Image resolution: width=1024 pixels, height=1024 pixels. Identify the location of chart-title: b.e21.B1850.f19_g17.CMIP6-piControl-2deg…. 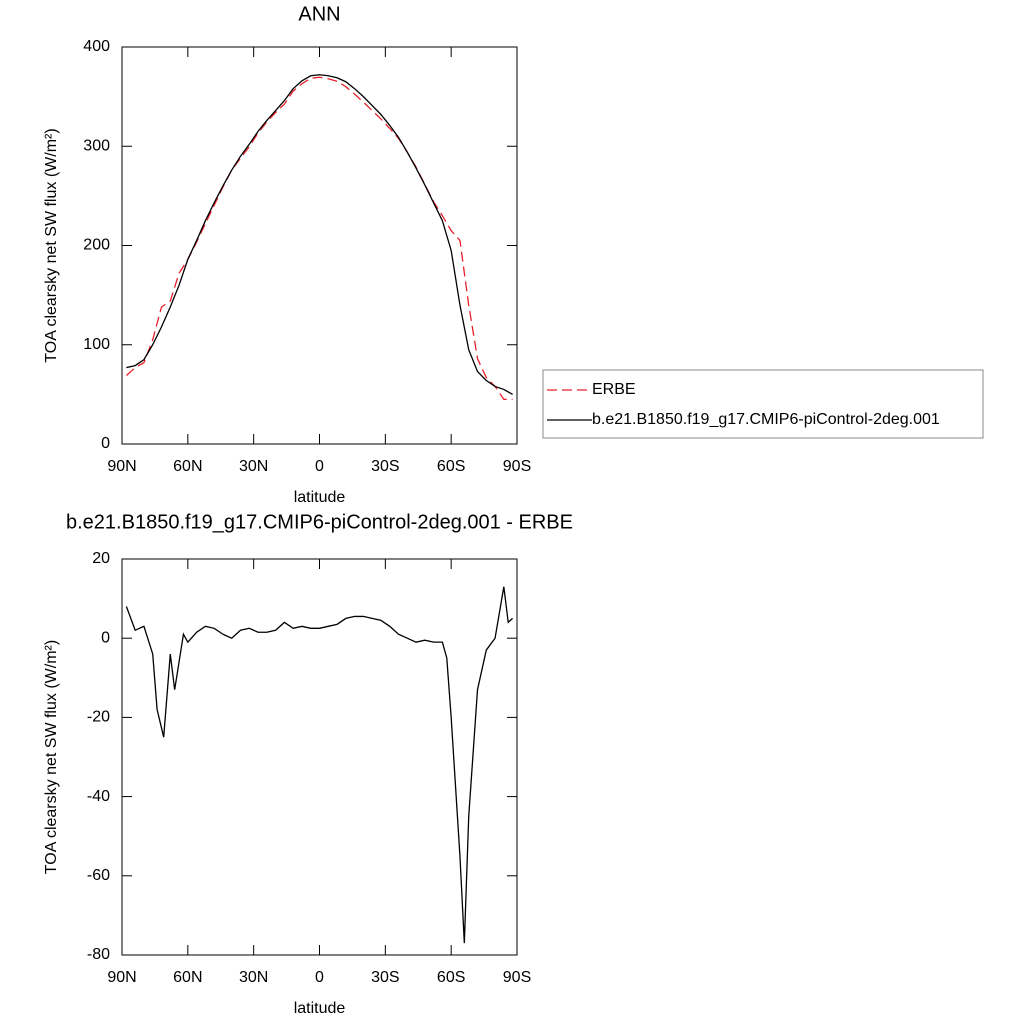
(319, 522).